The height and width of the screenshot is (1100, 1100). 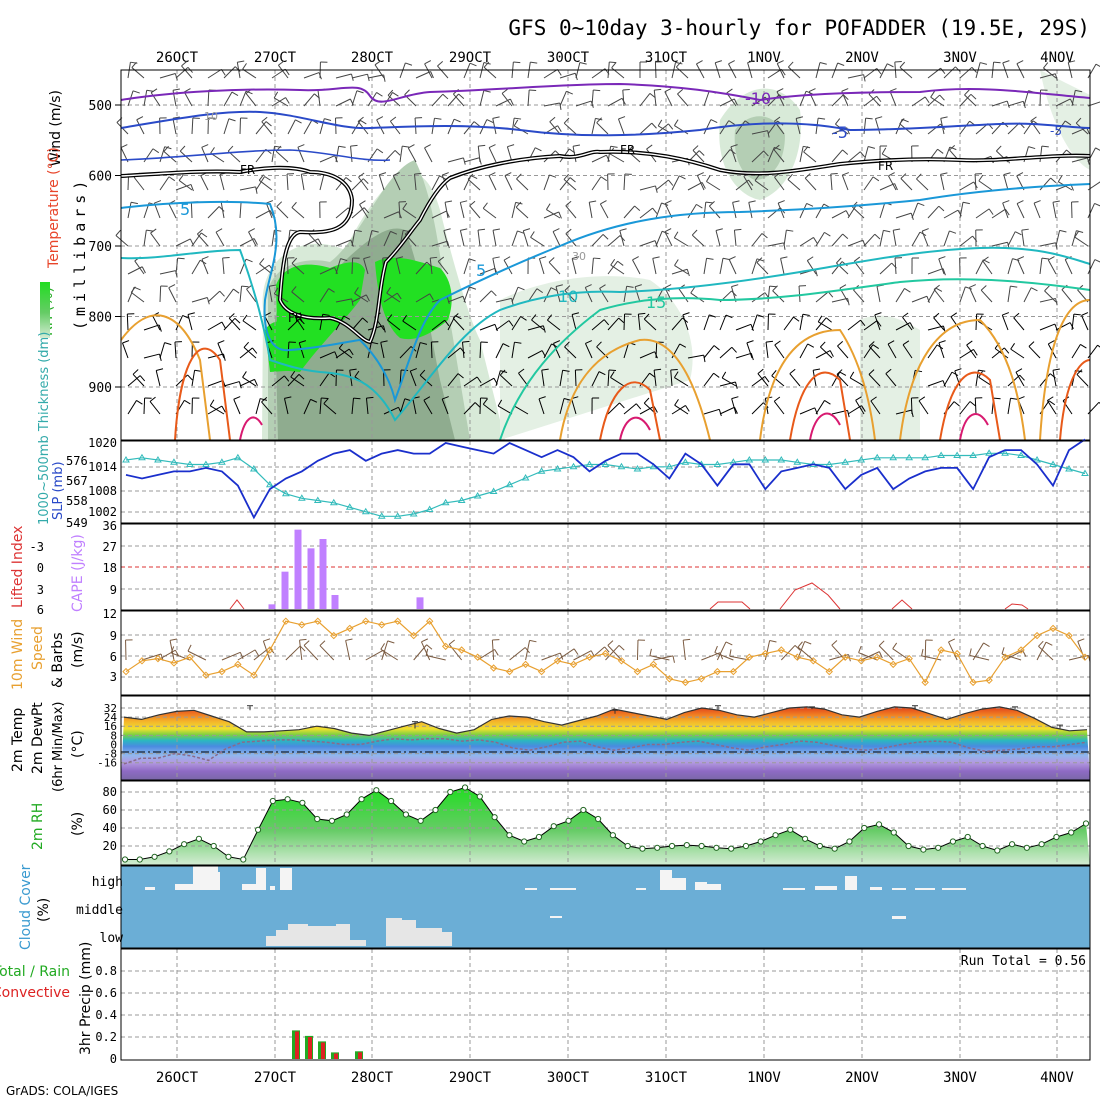 I want to click on date-label-top-4NOV: 4NOV, so click(x=1057, y=58).